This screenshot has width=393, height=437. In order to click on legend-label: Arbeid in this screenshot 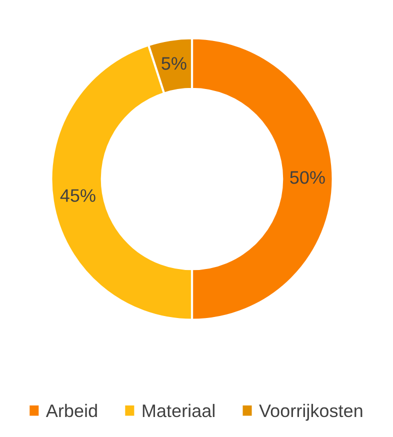, I will do `click(71, 411)`.